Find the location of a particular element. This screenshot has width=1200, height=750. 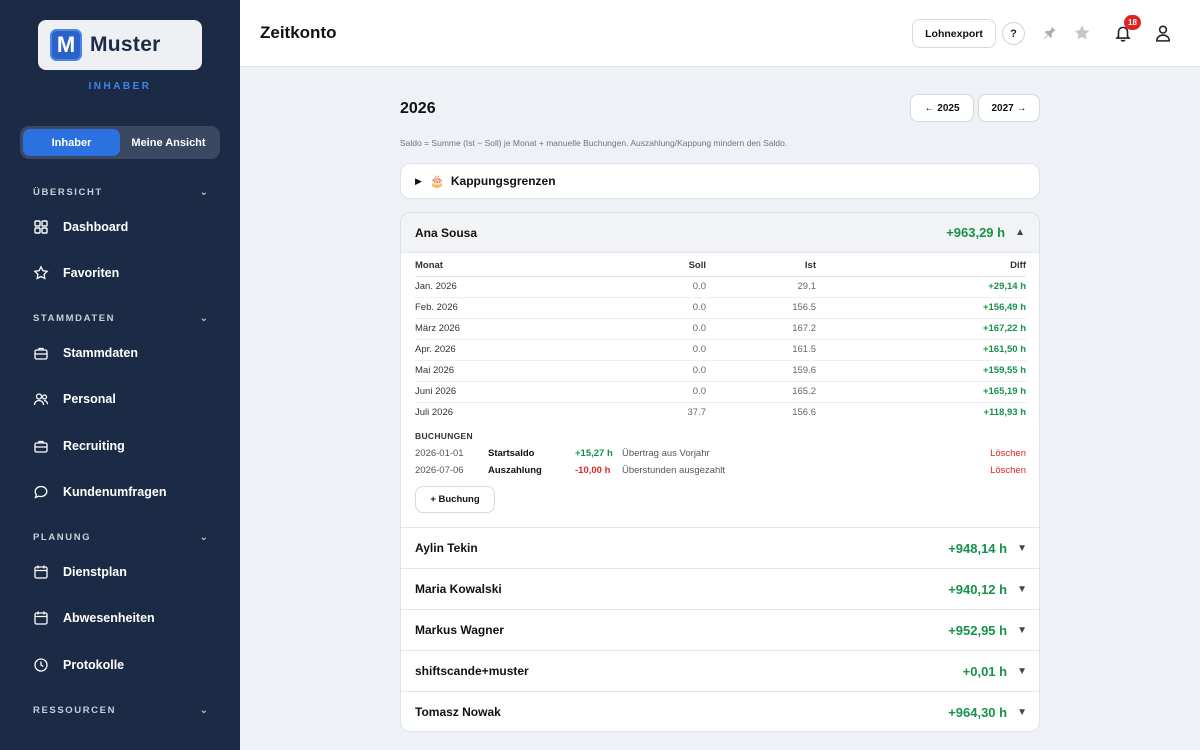

sidebar-item-label: Personal is located at coordinates (89, 399).